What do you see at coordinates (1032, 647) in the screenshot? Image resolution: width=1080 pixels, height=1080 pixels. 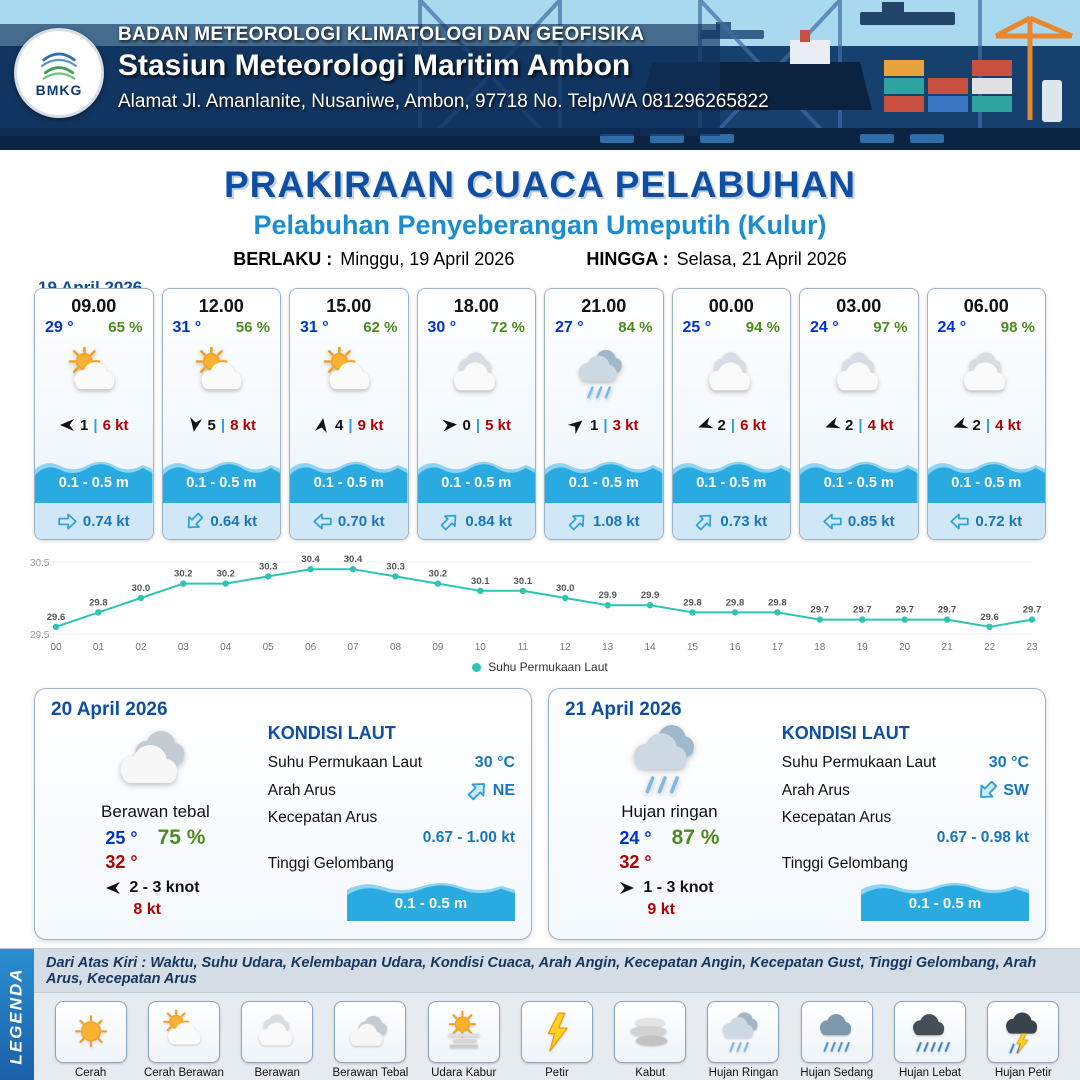 I see `svg-text: 23` at bounding box center [1032, 647].